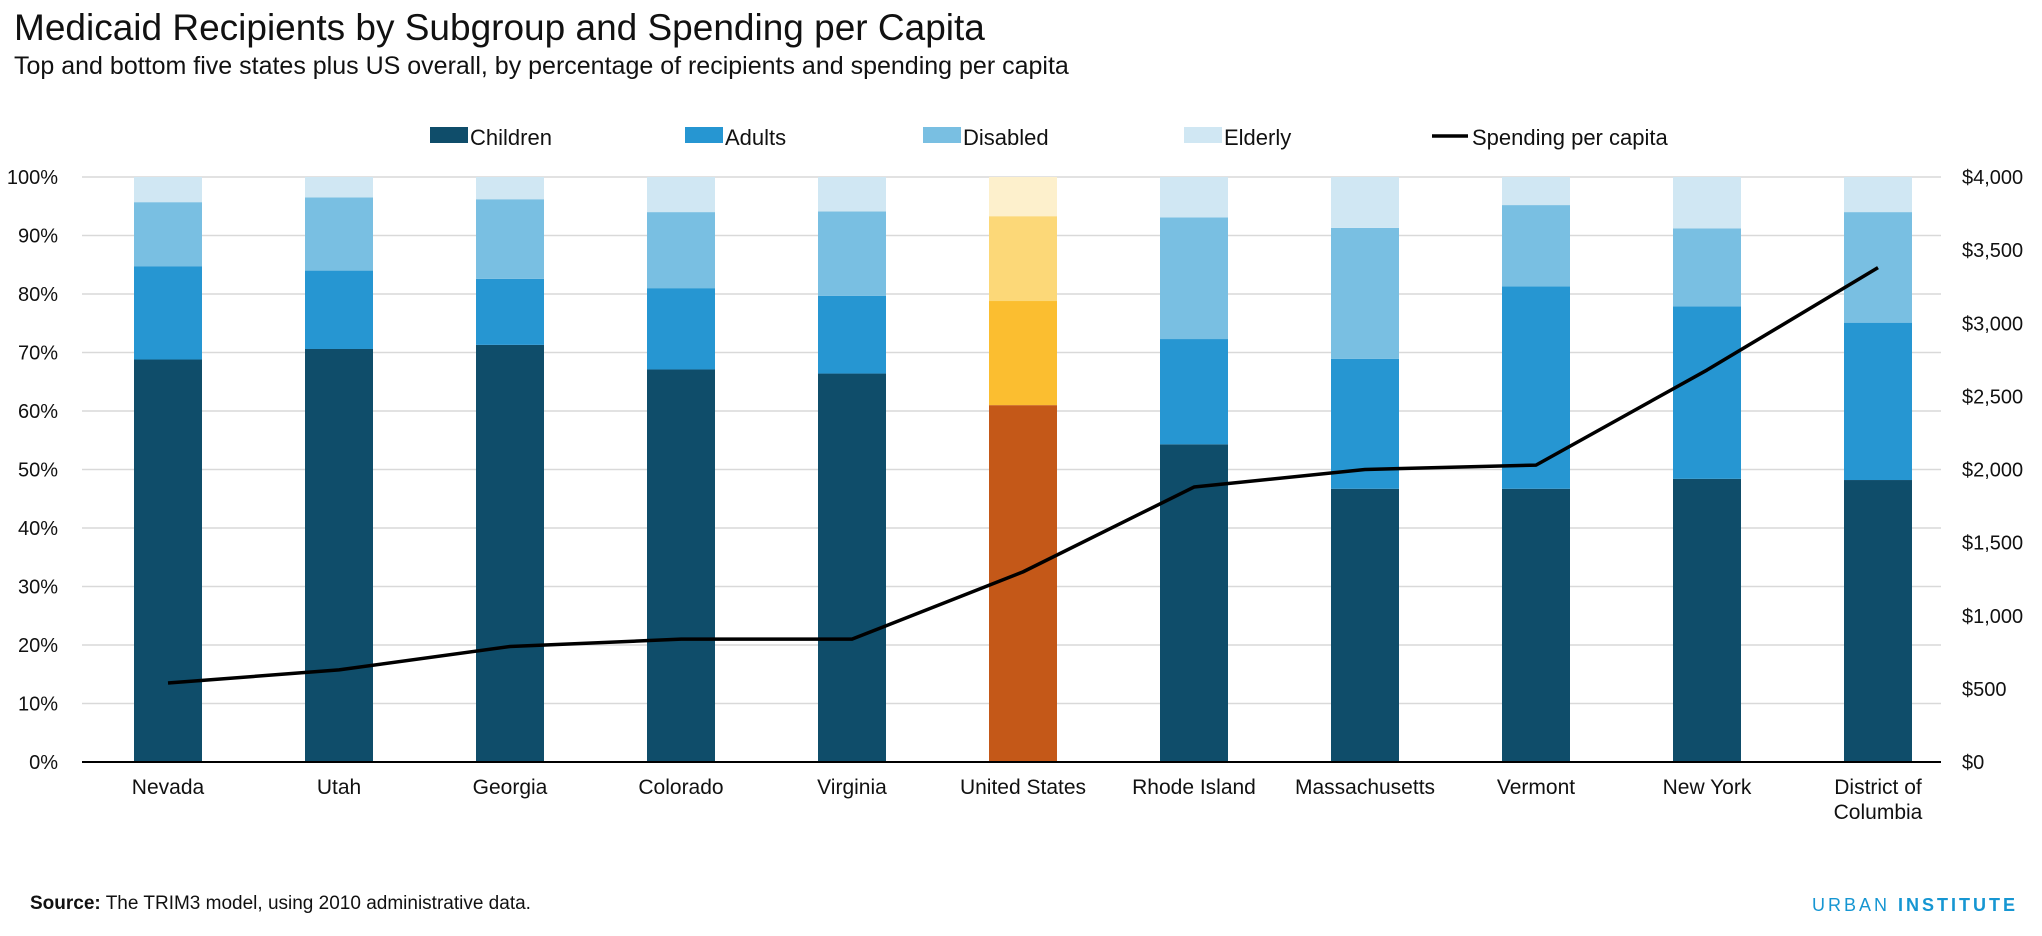 The width and height of the screenshot is (2042, 936). Describe the element at coordinates (1984, 690) in the screenshot. I see `y-right-tick-label: $500` at that location.